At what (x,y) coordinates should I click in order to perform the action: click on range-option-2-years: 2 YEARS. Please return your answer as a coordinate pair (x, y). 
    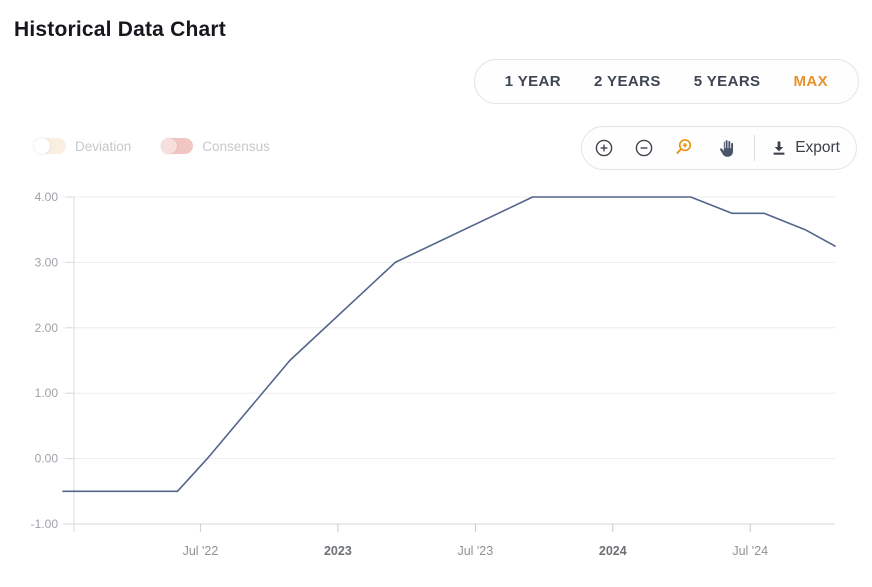
    Looking at the image, I should click on (627, 81).